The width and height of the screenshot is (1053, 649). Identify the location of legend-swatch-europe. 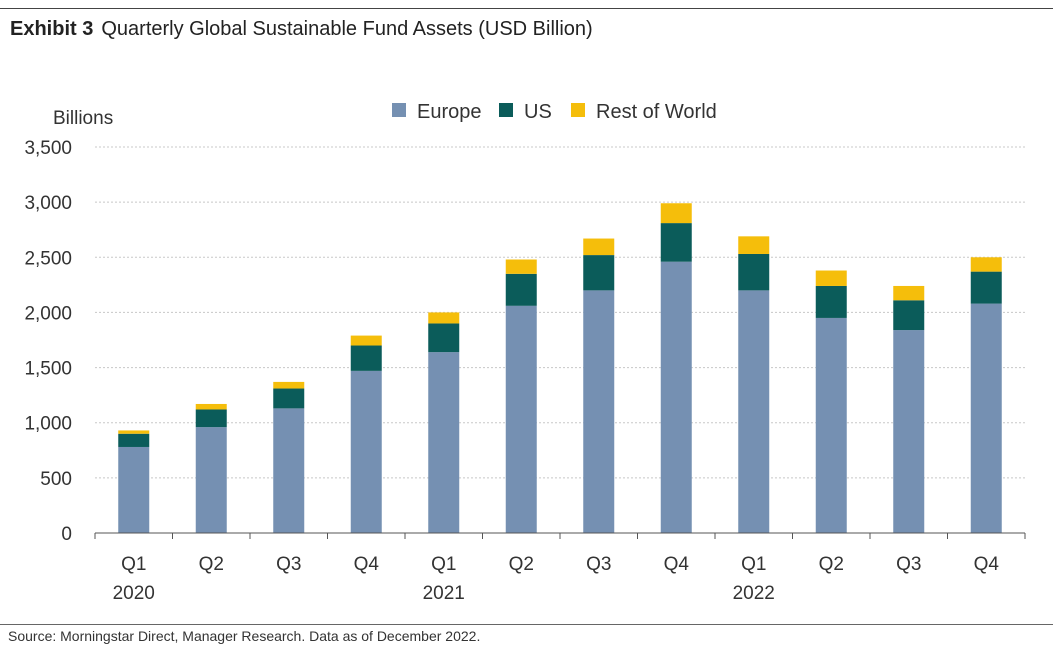
(399, 110).